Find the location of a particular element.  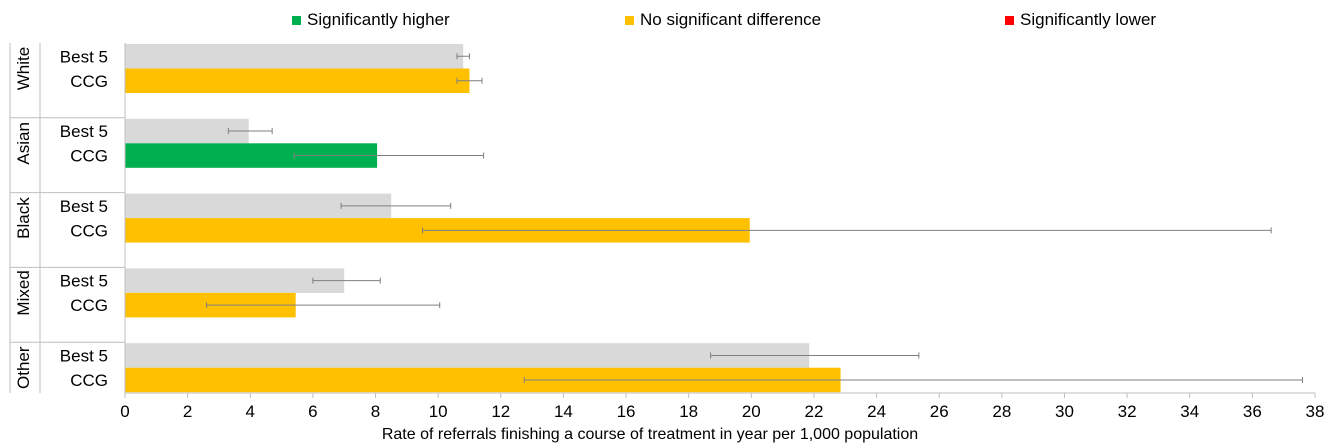

x-tick-label: 30 is located at coordinates (1064, 411).